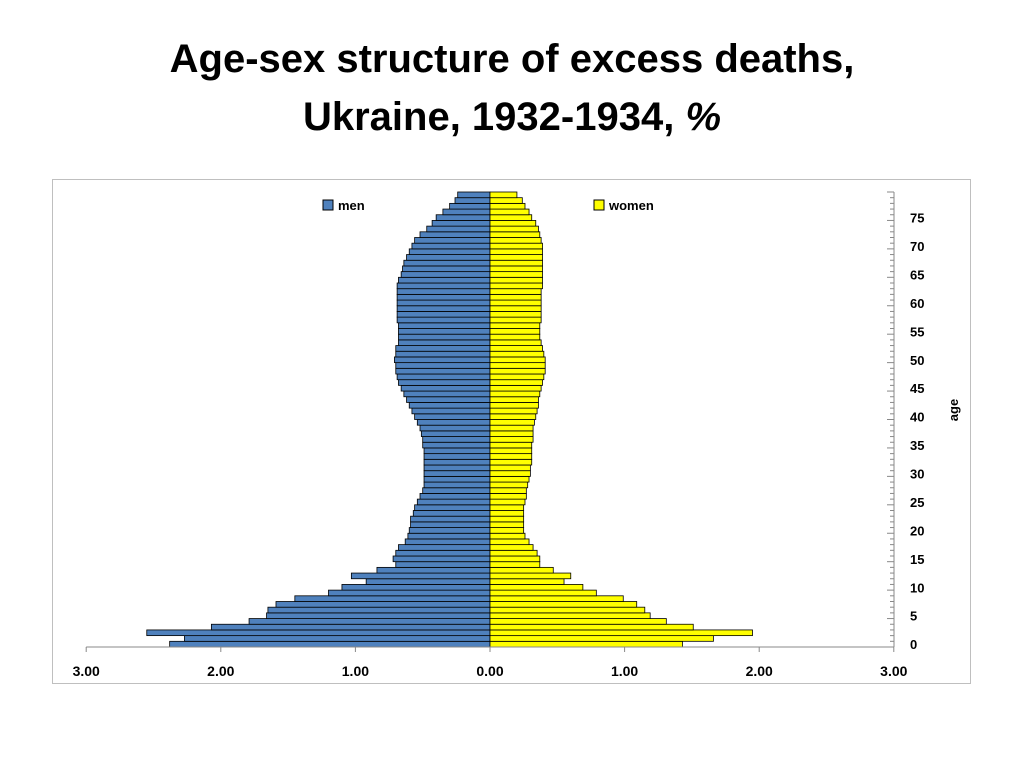  What do you see at coordinates (759, 671) in the screenshot?
I see `x-axis-tick-label: 2.00` at bounding box center [759, 671].